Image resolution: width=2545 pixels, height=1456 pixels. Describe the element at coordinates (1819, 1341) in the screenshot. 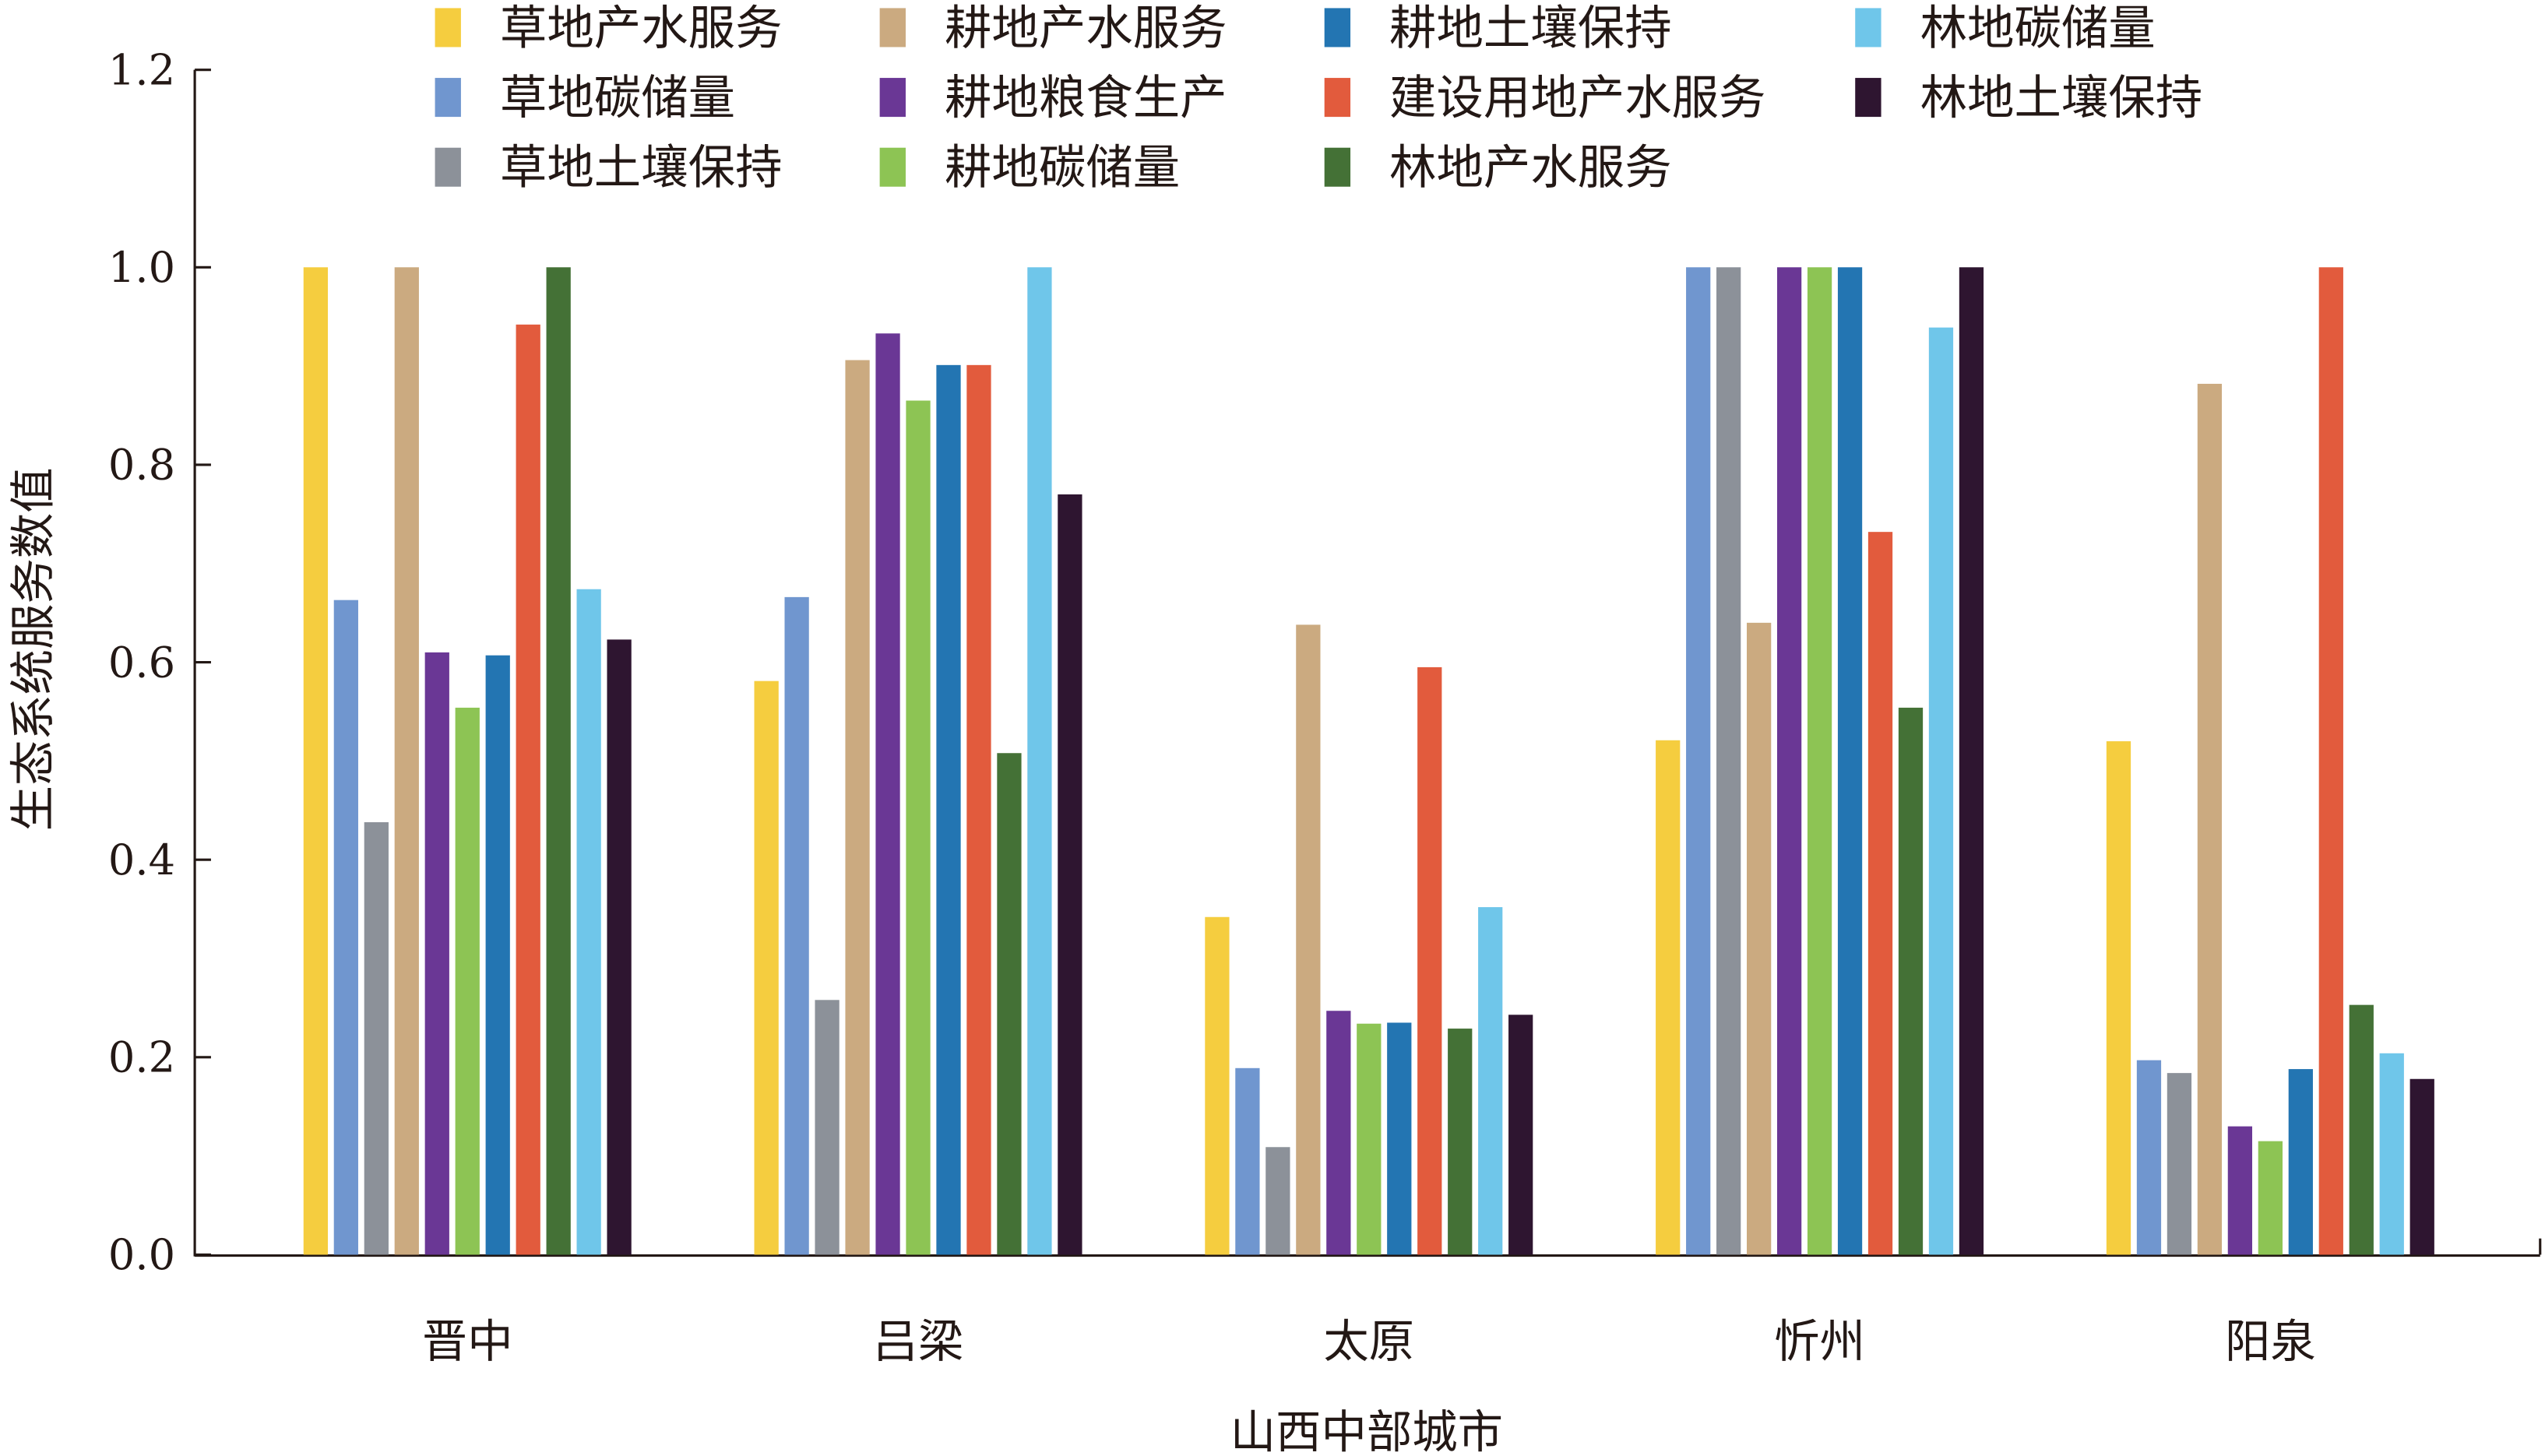

I see `x-tick-label: 忻州` at that location.